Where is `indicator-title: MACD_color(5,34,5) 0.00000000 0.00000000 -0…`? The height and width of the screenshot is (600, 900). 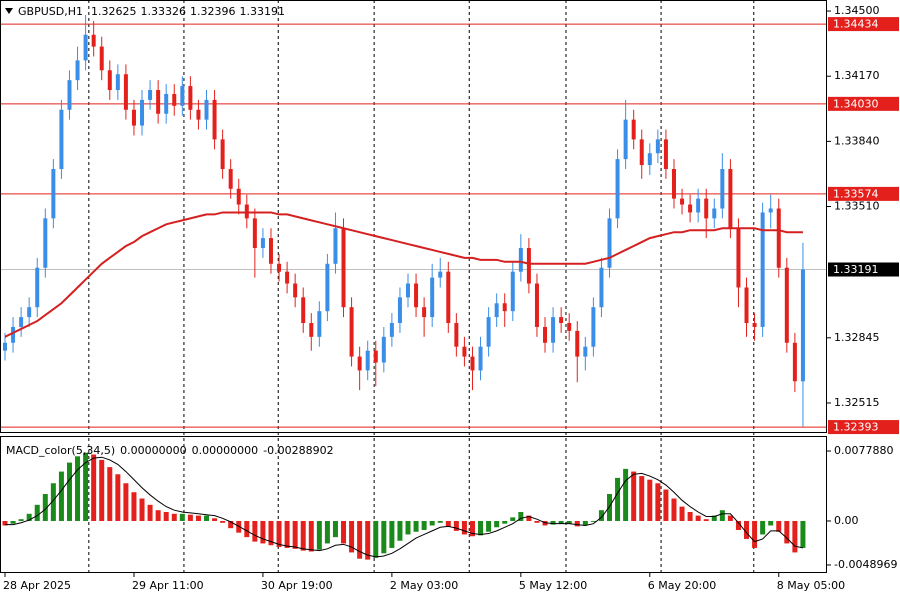 indicator-title: MACD_color(5,34,5) 0.00000000 0.00000000 -0… is located at coordinates (170, 450).